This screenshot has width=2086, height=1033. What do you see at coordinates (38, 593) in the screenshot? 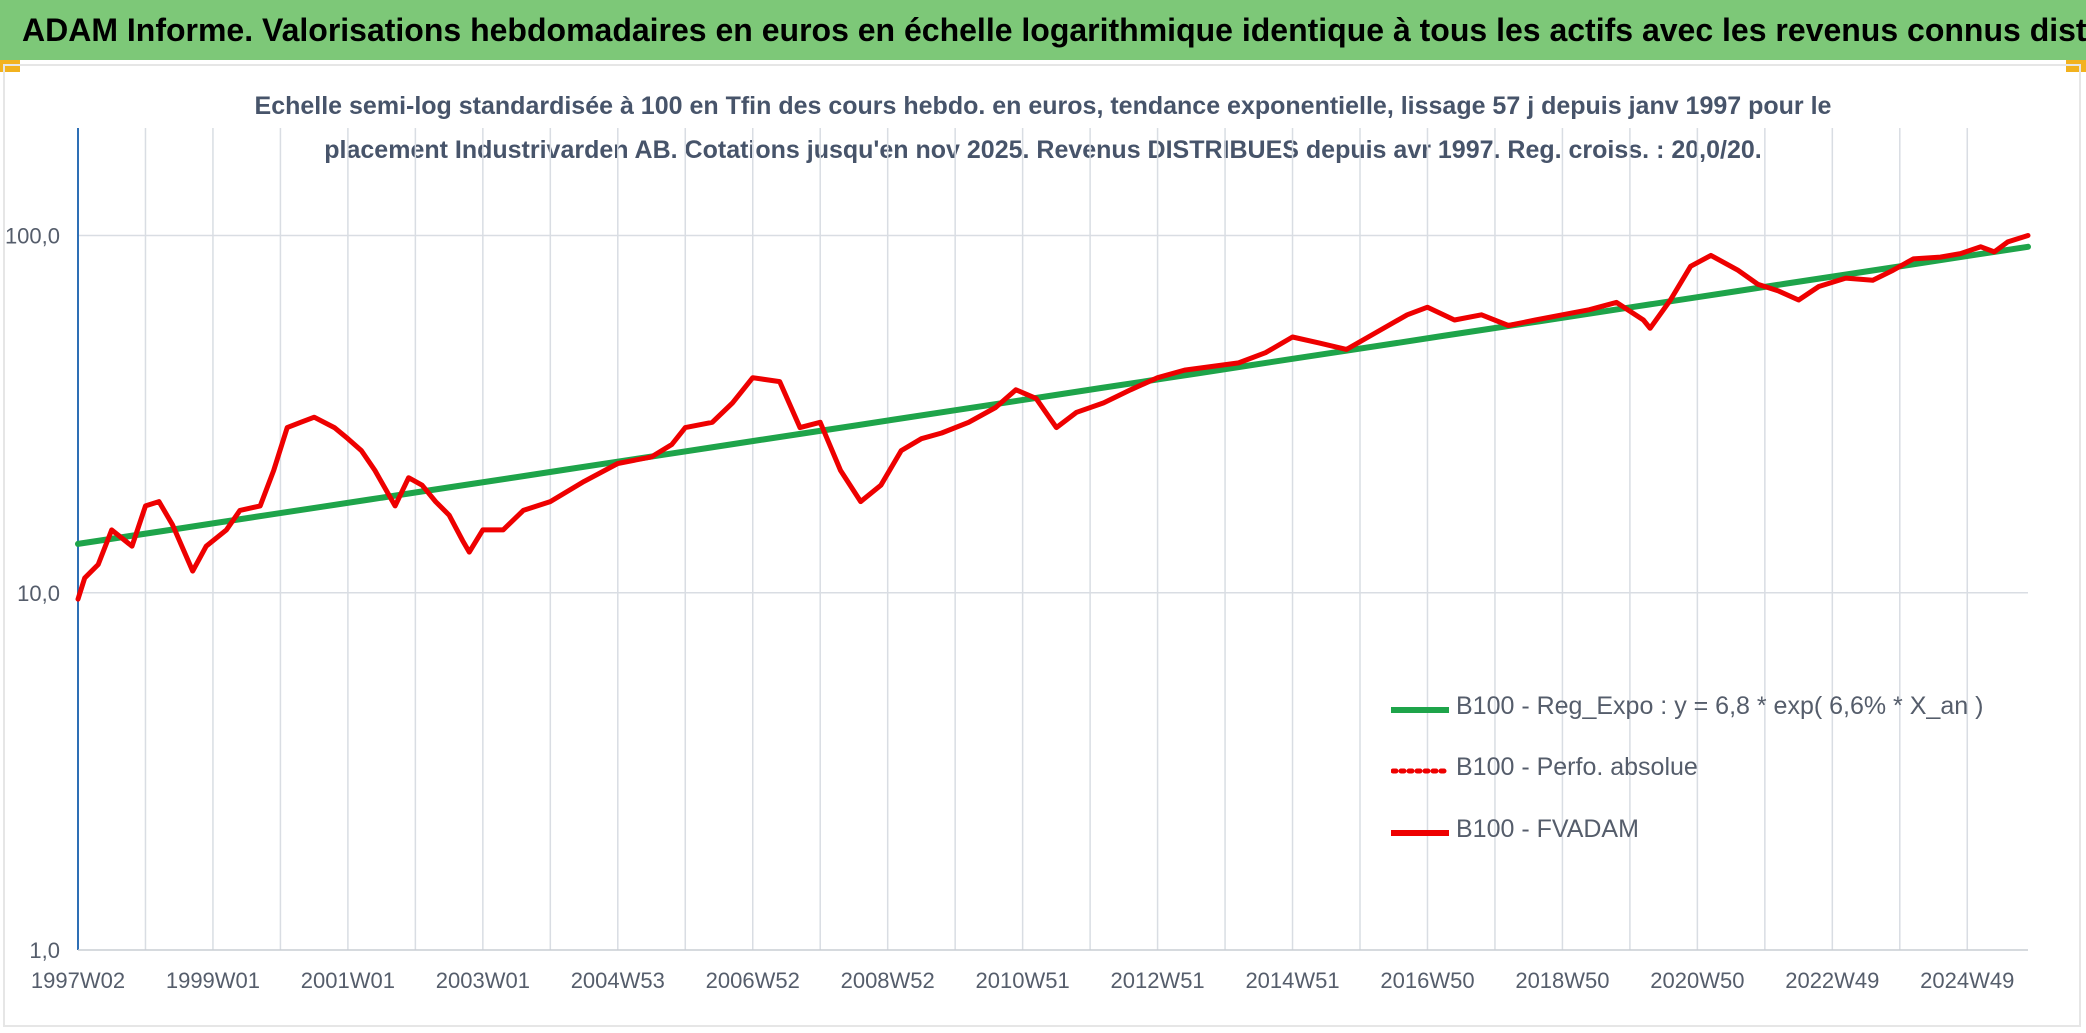
I see `y-tick-label: 10,0` at bounding box center [38, 593].